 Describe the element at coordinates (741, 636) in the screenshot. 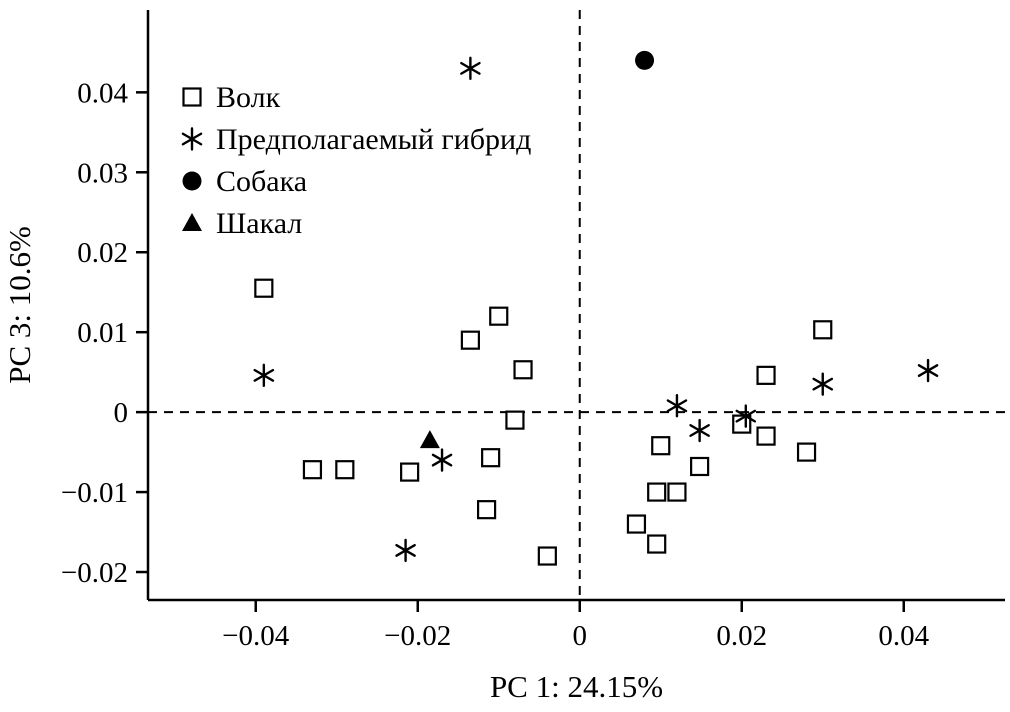

I see `x-tick-label: 0.02` at that location.